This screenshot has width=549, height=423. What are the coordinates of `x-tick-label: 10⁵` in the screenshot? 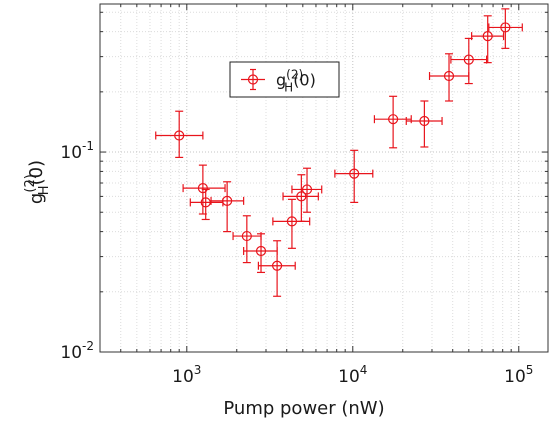 It's located at (518, 375).